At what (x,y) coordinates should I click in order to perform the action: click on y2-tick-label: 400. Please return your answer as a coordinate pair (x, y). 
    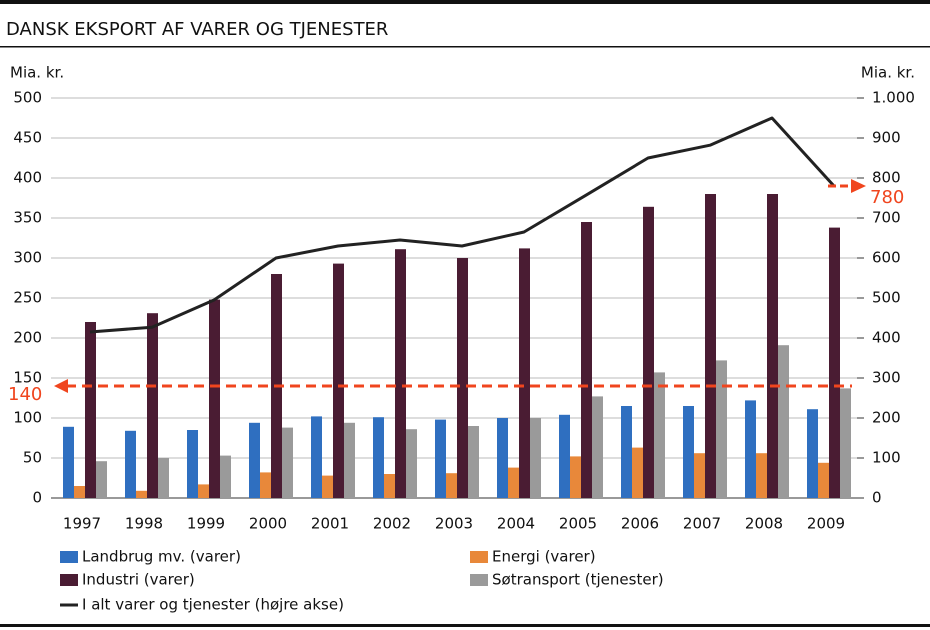
    Looking at the image, I should click on (886, 338).